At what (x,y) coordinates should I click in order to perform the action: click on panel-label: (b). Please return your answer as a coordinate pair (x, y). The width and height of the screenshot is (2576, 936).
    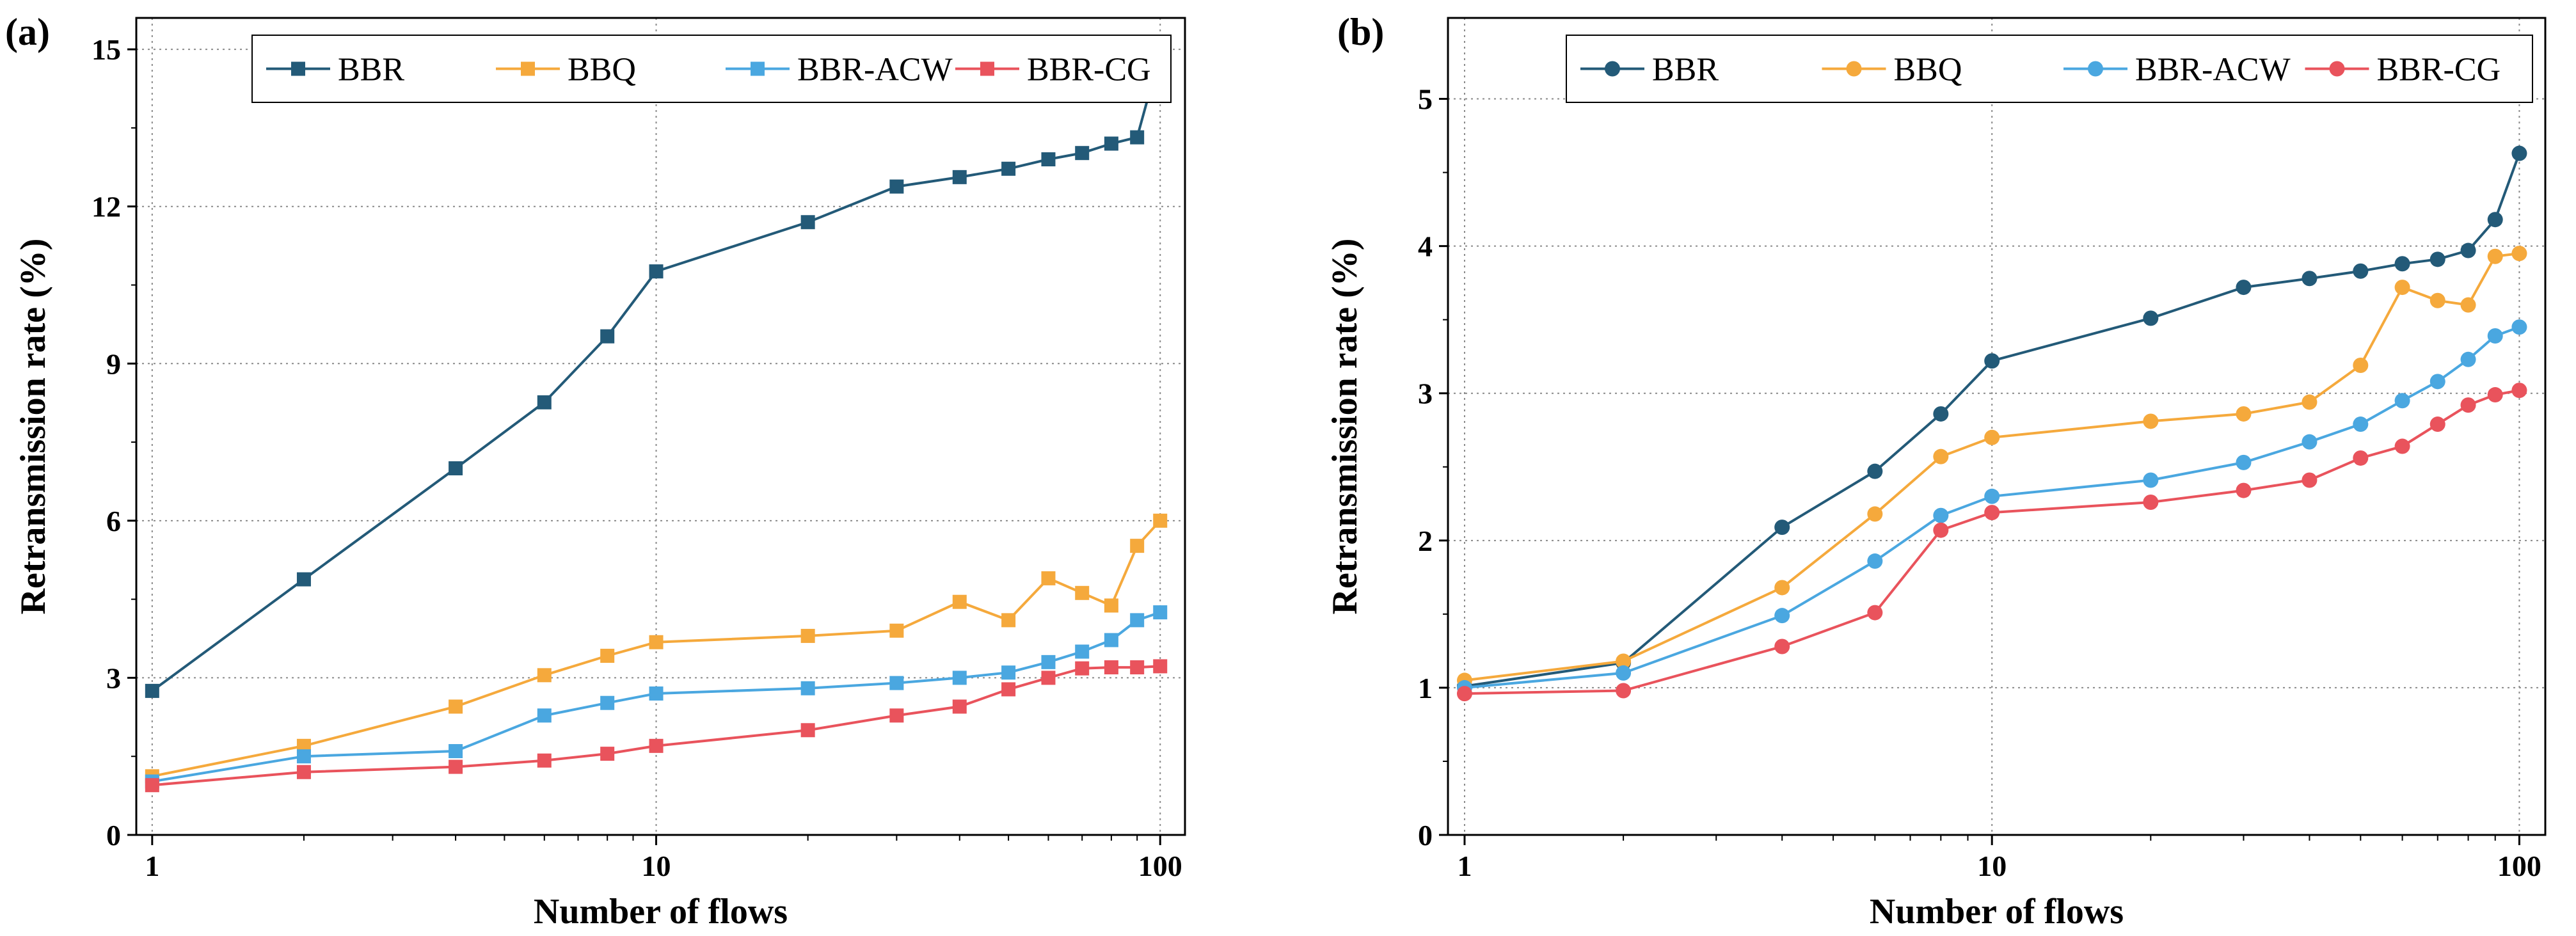
    Looking at the image, I should click on (1361, 32).